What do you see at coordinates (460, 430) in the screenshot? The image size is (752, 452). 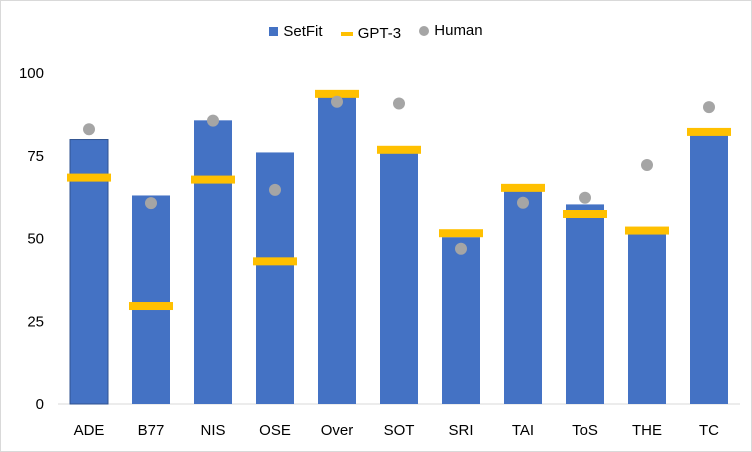 I see `x-tick-label: SRI` at bounding box center [460, 430].